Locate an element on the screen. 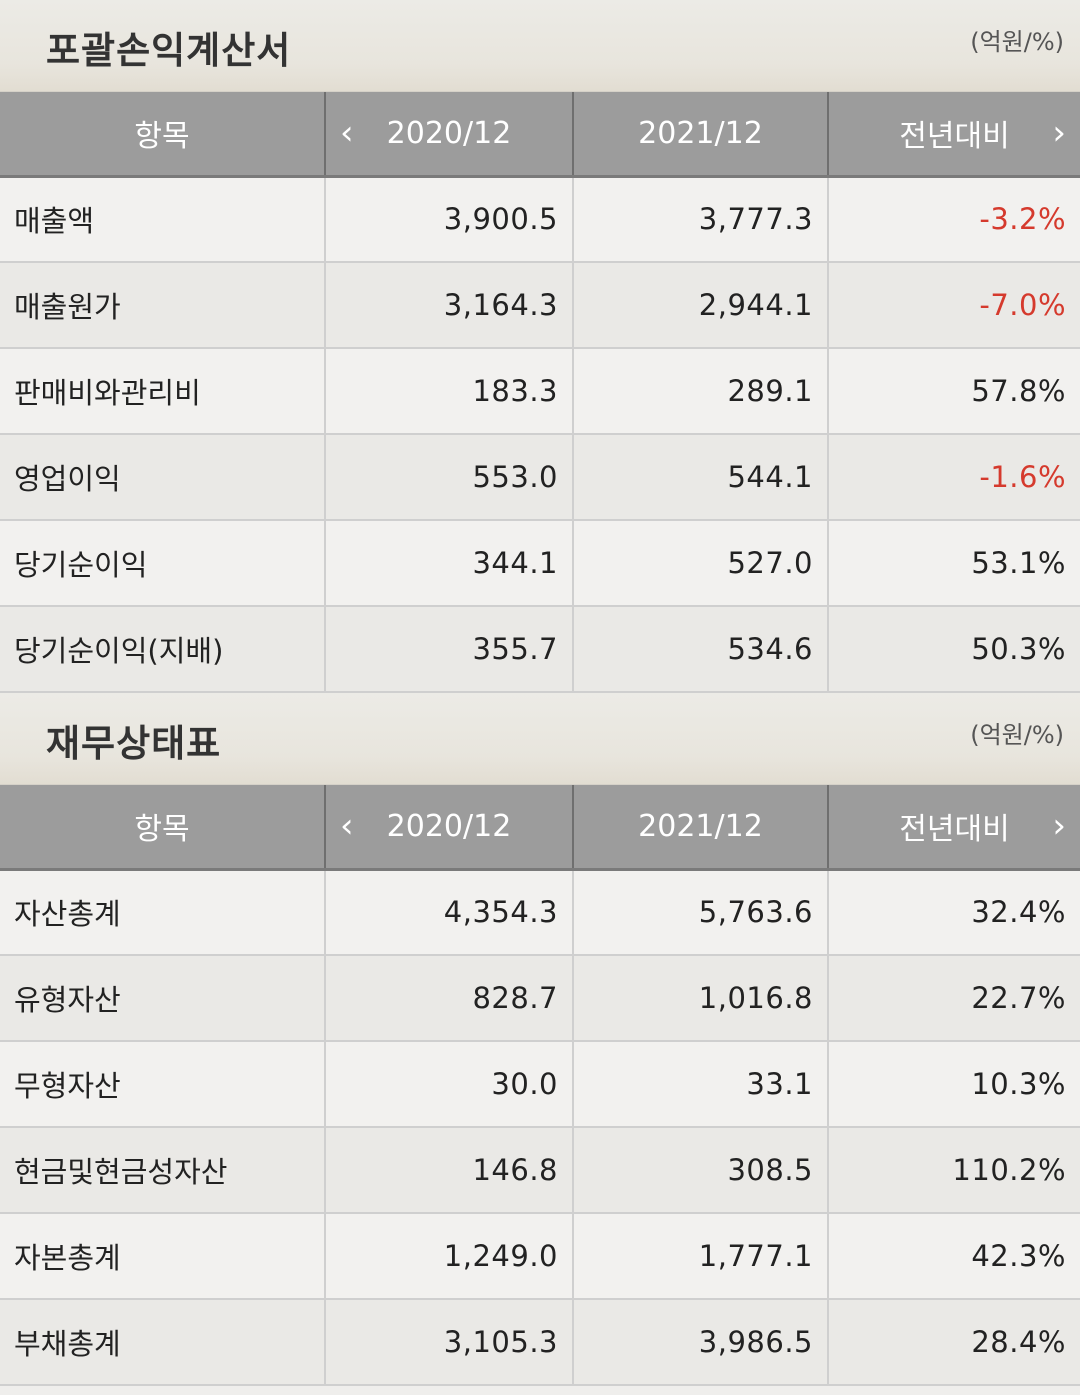  value-yoy: -3.2% is located at coordinates (954, 219).